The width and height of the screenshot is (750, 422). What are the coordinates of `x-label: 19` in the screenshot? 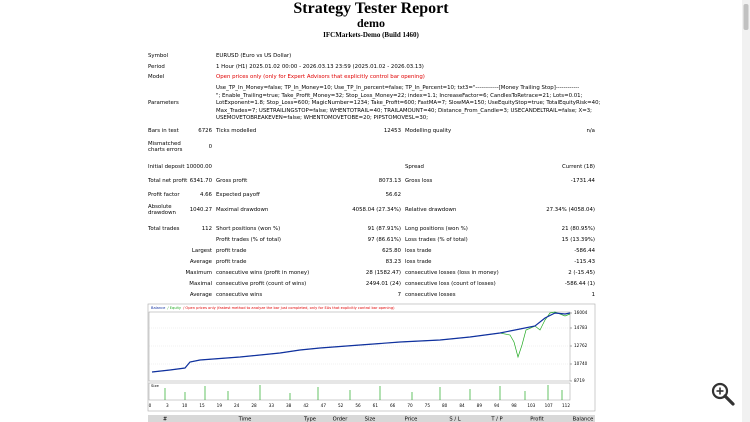 It's located at (220, 405).